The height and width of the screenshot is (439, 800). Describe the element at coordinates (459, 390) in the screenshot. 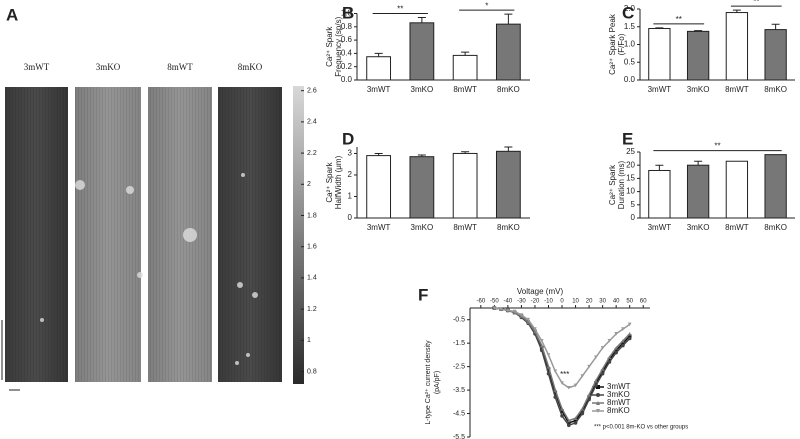

I see `y-tick-label: -3.5` at that location.